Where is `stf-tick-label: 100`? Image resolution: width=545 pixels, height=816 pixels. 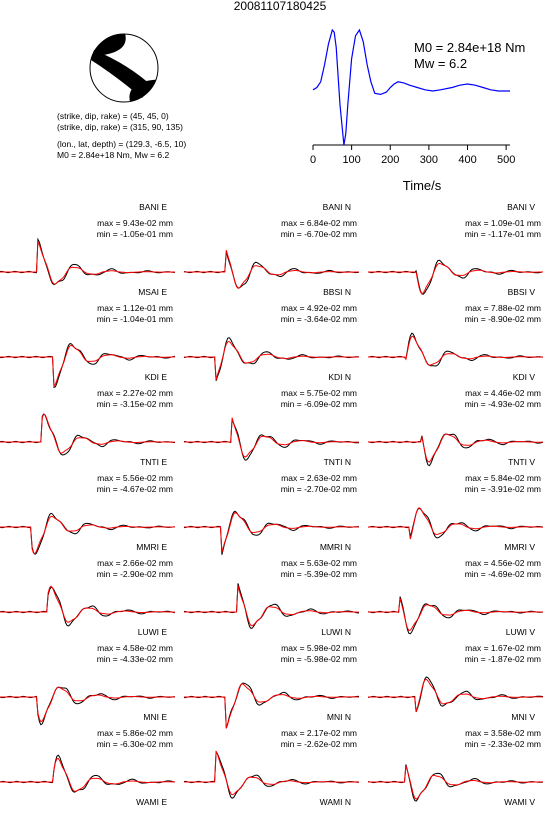
stf-tick-label: 100 is located at coordinates (351, 160).